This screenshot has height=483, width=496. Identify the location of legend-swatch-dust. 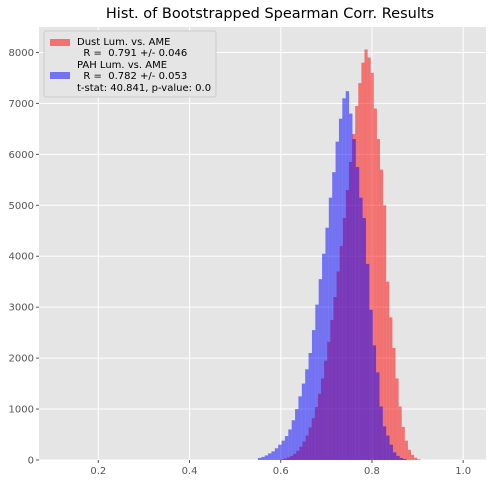
(60, 42).